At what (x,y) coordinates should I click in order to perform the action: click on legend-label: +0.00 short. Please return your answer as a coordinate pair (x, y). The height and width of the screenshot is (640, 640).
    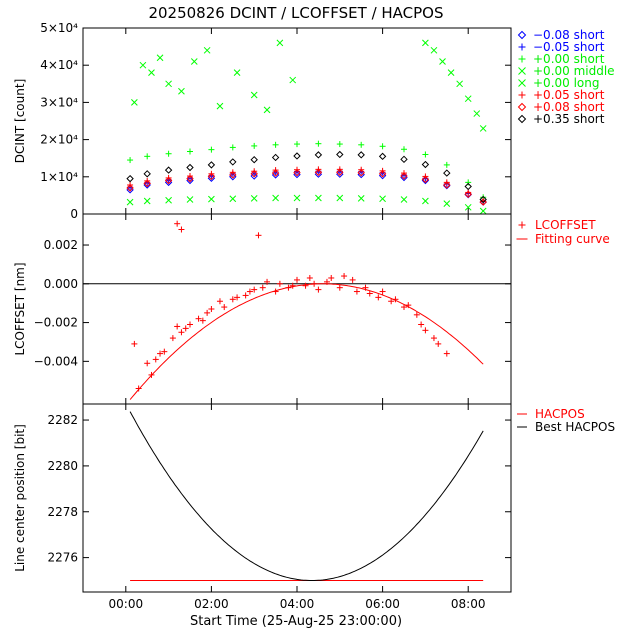
    Looking at the image, I should click on (569, 59).